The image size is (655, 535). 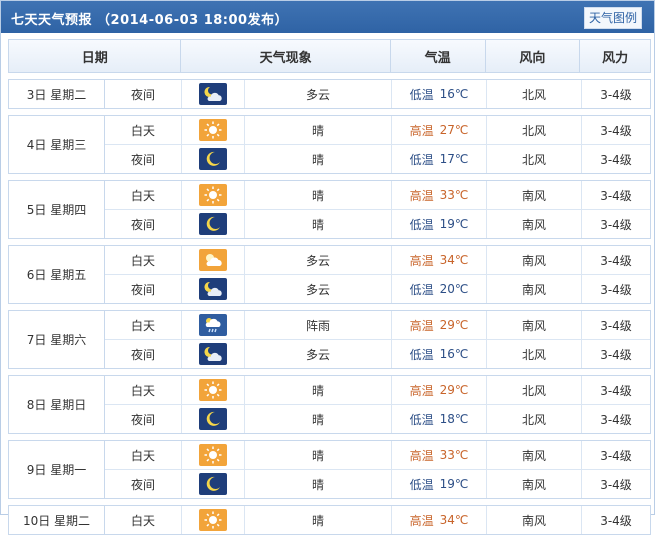 What do you see at coordinates (613, 18) in the screenshot?
I see `weather-legend-button: 天气图例` at bounding box center [613, 18].